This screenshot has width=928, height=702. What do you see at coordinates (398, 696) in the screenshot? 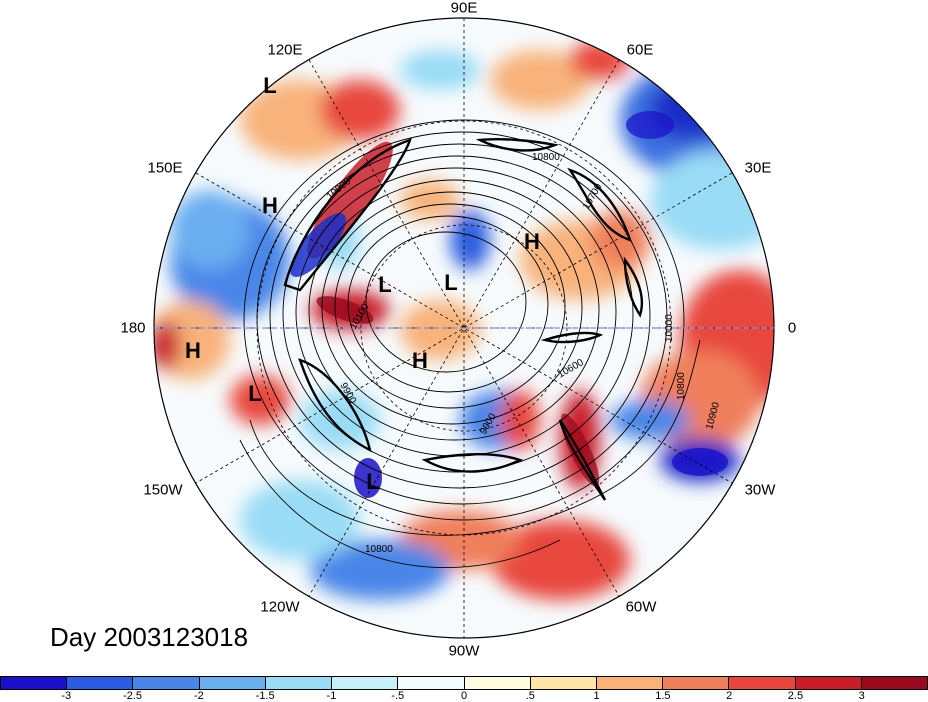
I see `colorbar-tick-label: -.5` at bounding box center [398, 696].